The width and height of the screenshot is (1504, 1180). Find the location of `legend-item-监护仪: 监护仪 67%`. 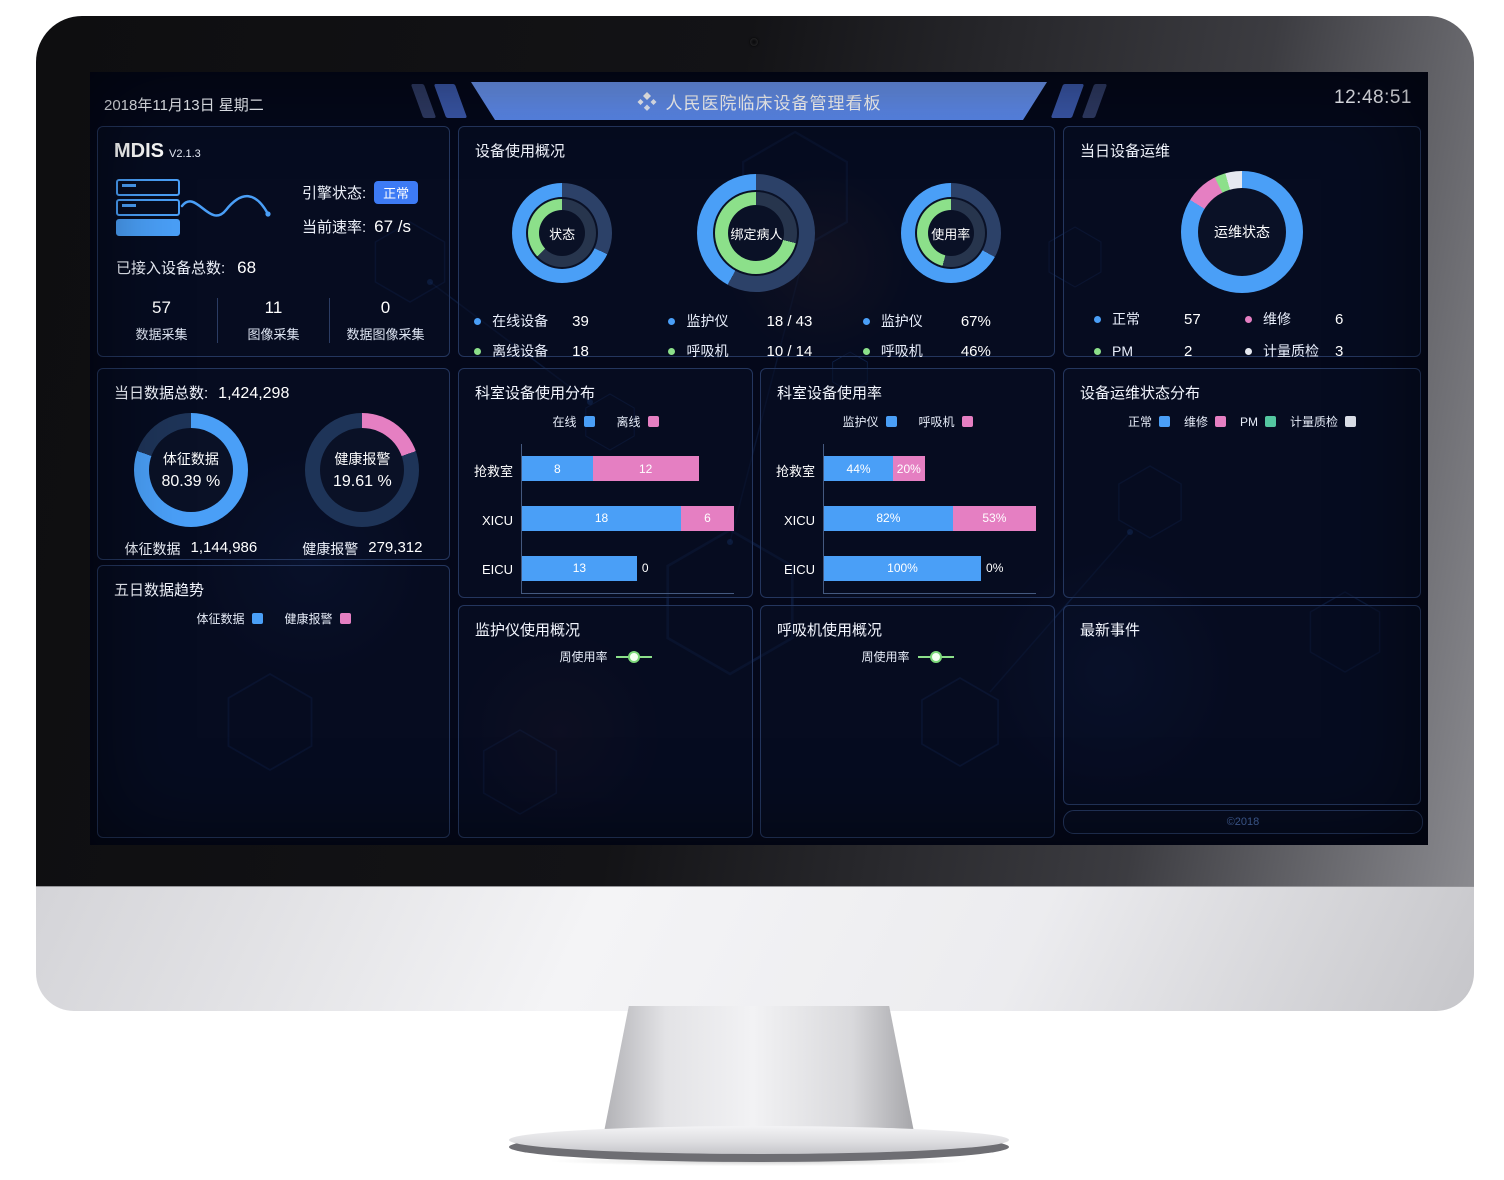

legend-item-监护仪: 监护仪 67% is located at coordinates (950, 321).